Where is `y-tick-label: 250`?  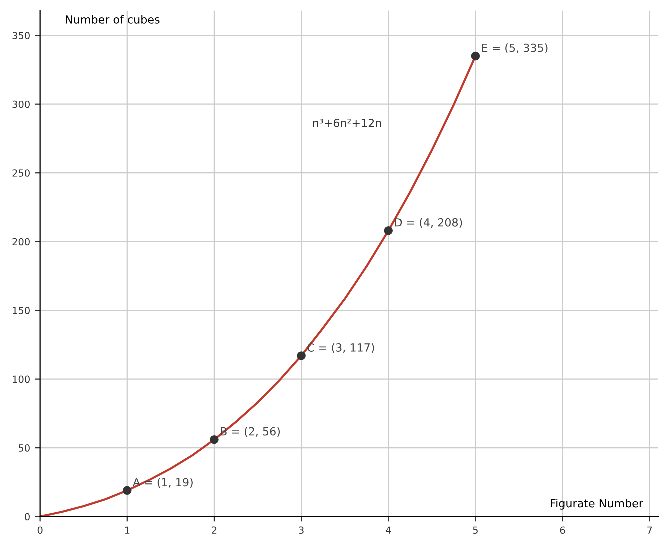
y-tick-label: 250 is located at coordinates (21, 173).